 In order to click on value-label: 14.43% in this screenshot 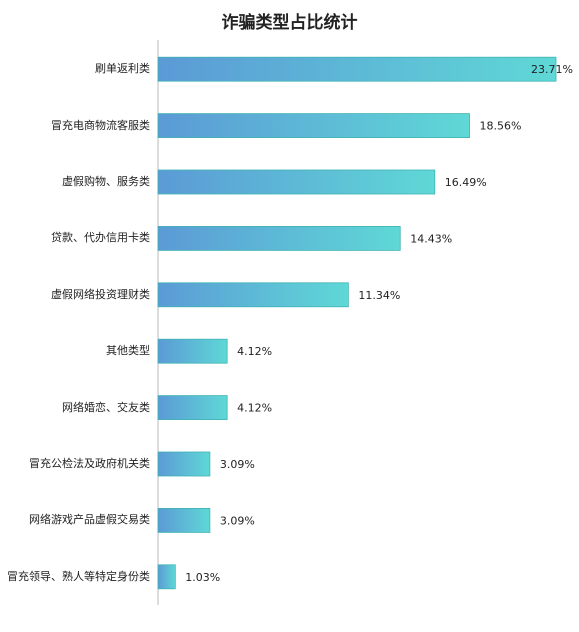, I will do `click(431, 238)`.